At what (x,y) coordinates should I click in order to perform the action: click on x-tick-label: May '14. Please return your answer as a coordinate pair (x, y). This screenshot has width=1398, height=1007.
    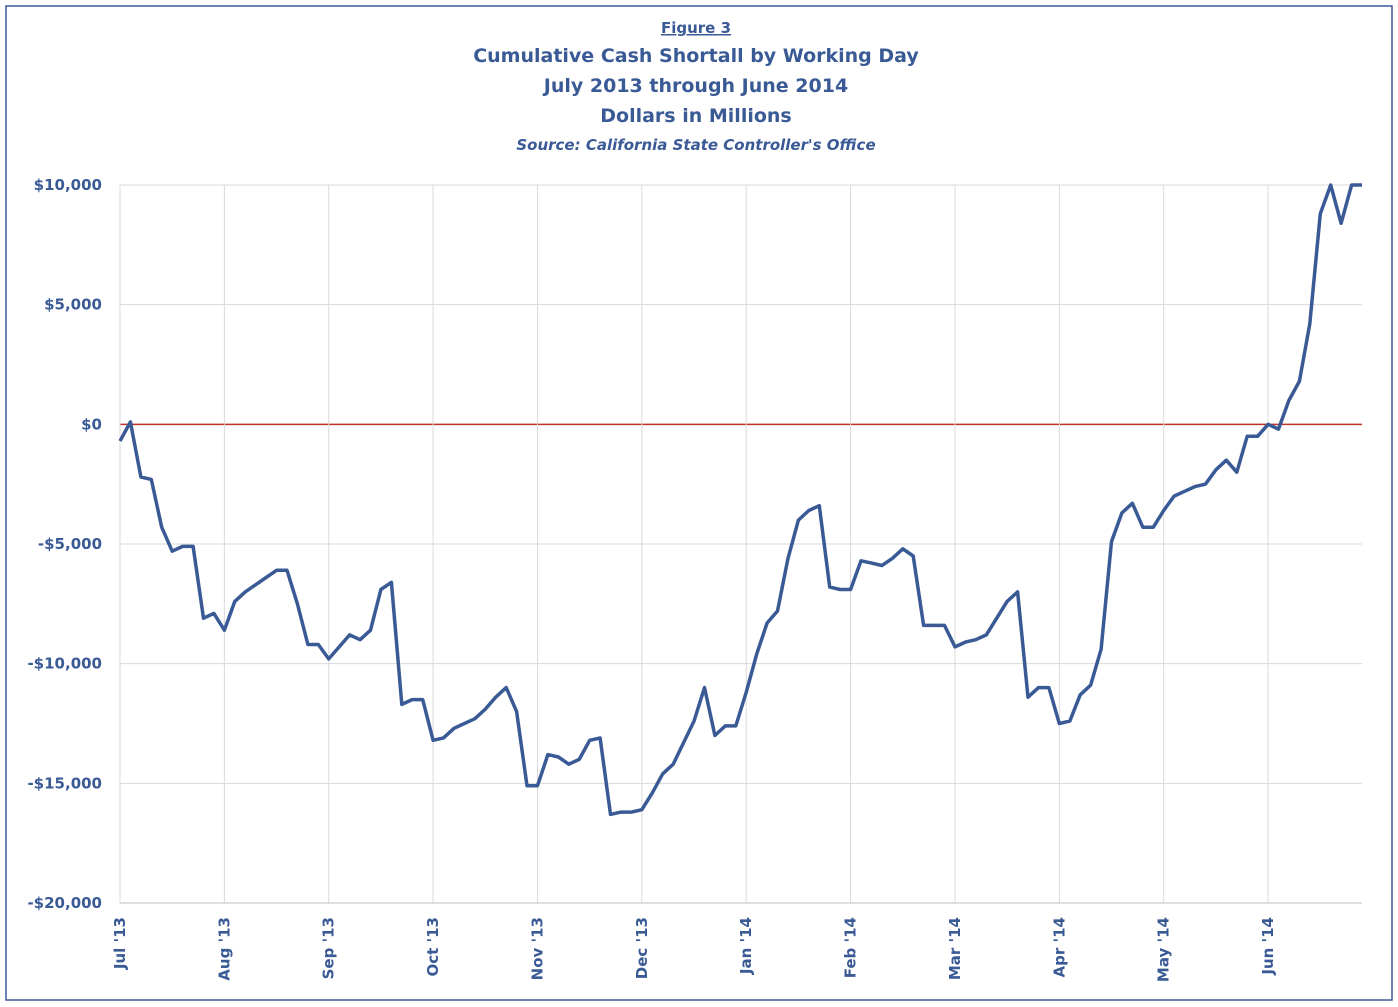
    Looking at the image, I should click on (1164, 949).